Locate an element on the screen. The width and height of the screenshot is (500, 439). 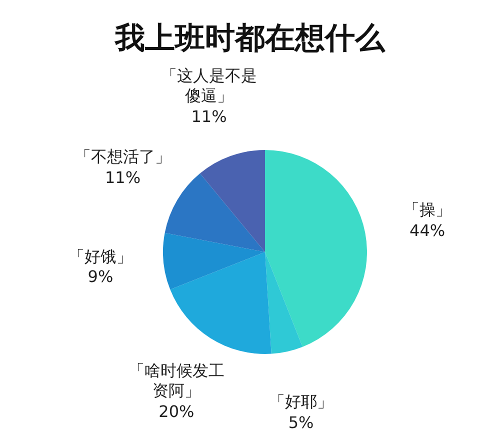
slice-label: 「操」 is located at coordinates (427, 211).